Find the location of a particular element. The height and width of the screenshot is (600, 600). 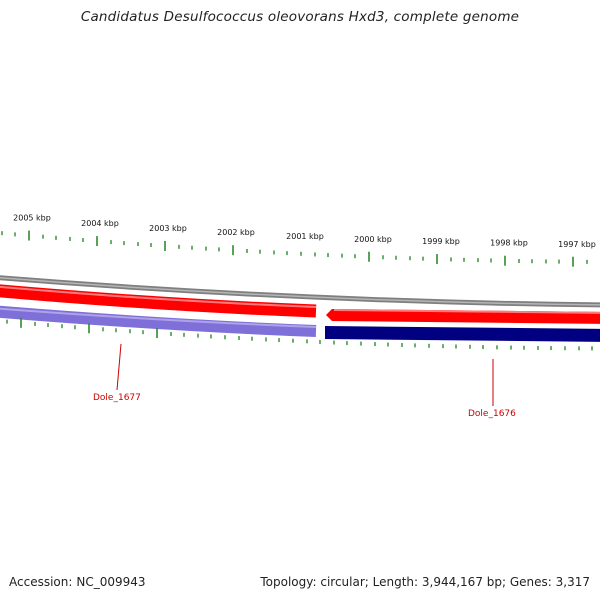

scale-ticks-bottom is located at coordinates (299, 334).